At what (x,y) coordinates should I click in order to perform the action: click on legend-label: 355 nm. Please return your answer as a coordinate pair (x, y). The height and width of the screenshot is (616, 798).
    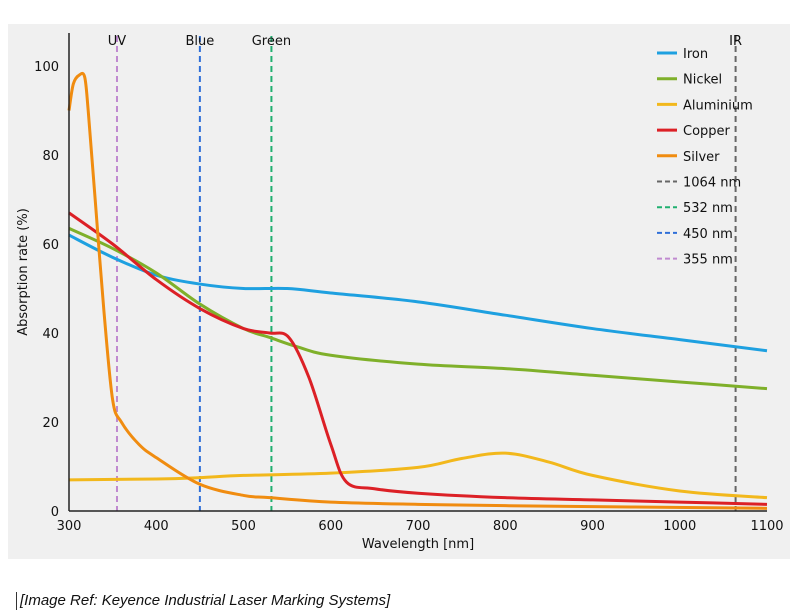
    Looking at the image, I should click on (708, 260).